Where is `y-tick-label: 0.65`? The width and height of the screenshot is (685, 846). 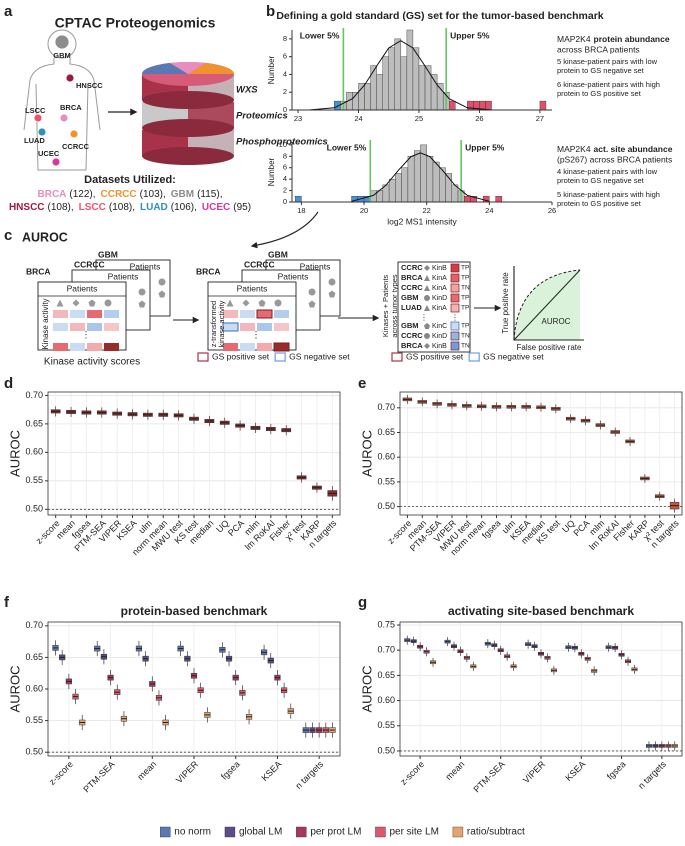 y-tick-label: 0.65 is located at coordinates (386, 432).